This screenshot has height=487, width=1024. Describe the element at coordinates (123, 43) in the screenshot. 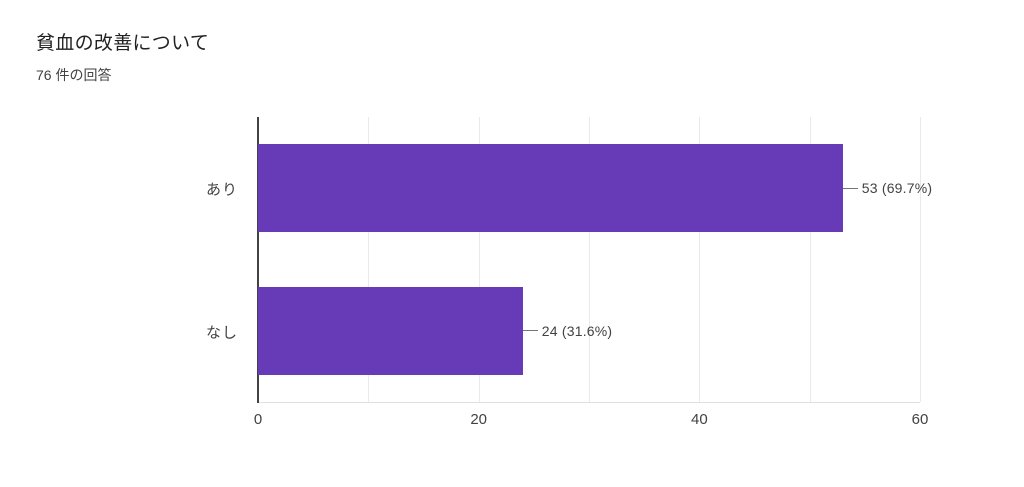

I see `page-title: 貧血の改善について` at that location.